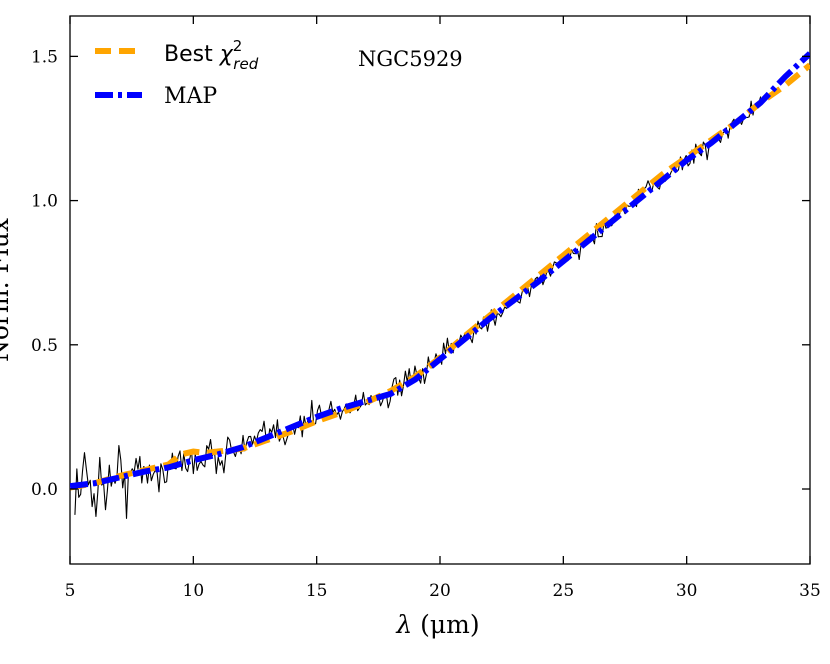  Describe the element at coordinates (211, 55) in the screenshot. I see `legend-label-best-chi2: Best χ2 red` at that location.